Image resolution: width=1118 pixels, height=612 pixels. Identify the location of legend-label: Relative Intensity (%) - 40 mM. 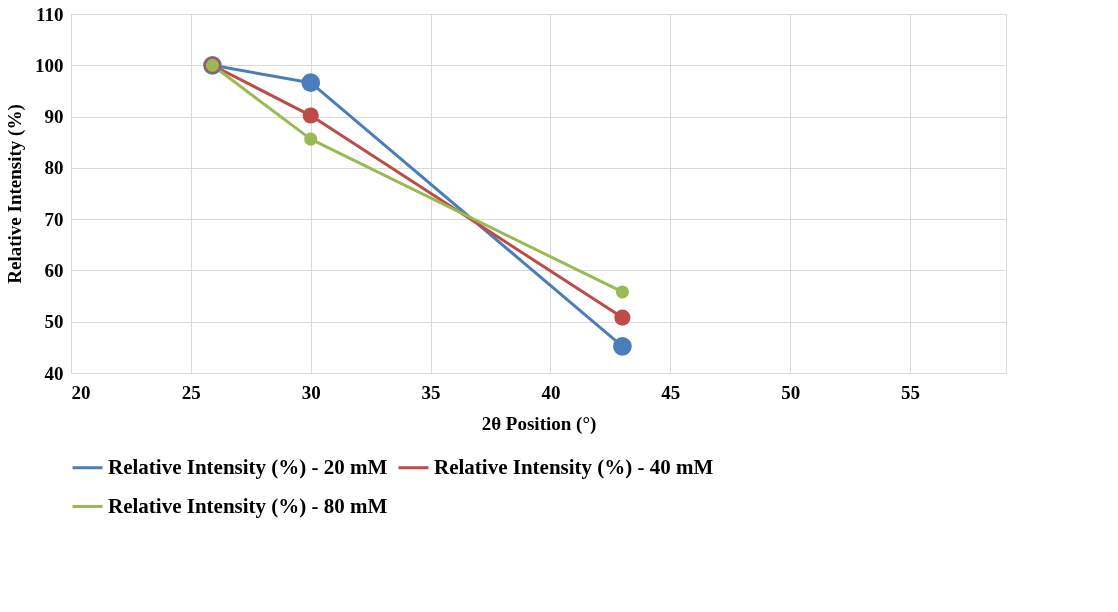
(574, 466).